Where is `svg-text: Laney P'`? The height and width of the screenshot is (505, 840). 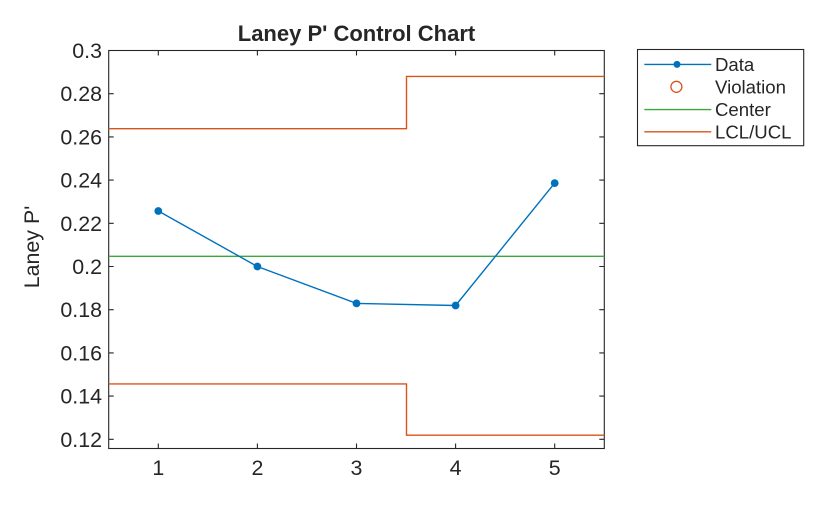
svg-text: Laney P' is located at coordinates (32, 247).